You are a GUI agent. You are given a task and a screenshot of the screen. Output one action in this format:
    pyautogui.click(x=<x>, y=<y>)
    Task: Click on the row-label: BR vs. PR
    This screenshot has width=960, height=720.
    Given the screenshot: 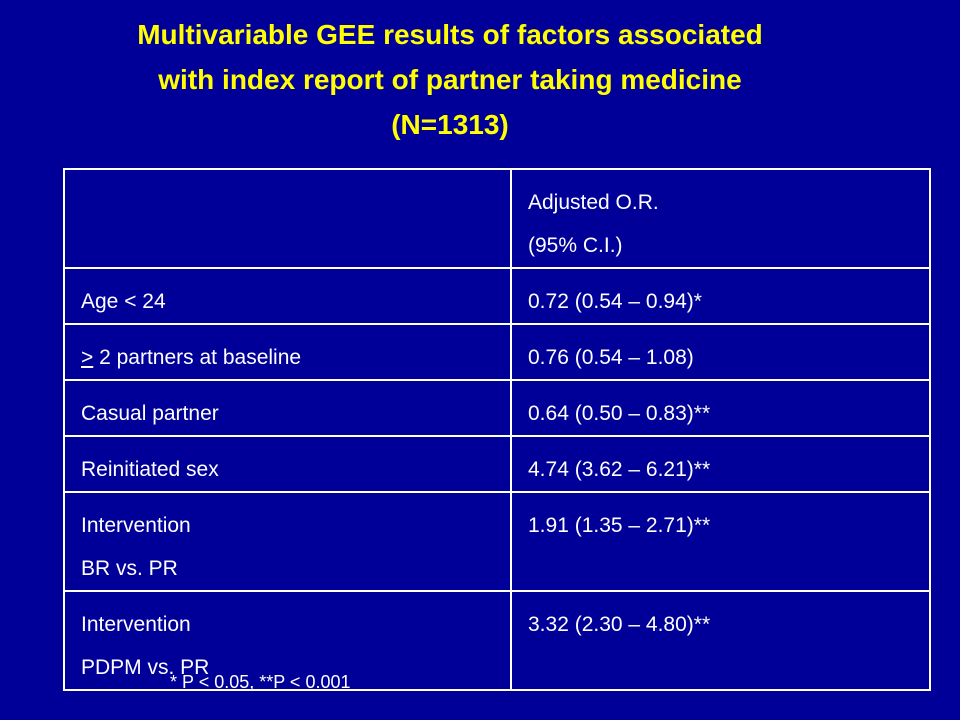 What is the action you would take?
    pyautogui.click(x=129, y=568)
    